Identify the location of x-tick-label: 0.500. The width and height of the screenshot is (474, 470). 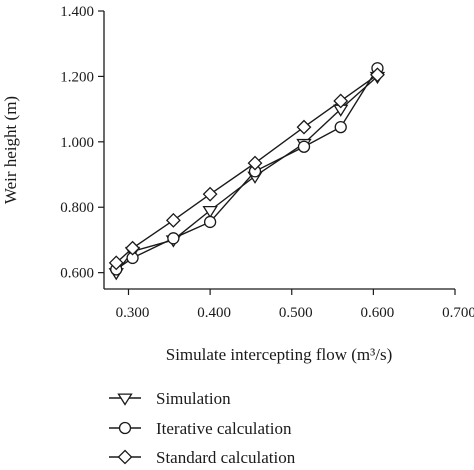
(296, 313).